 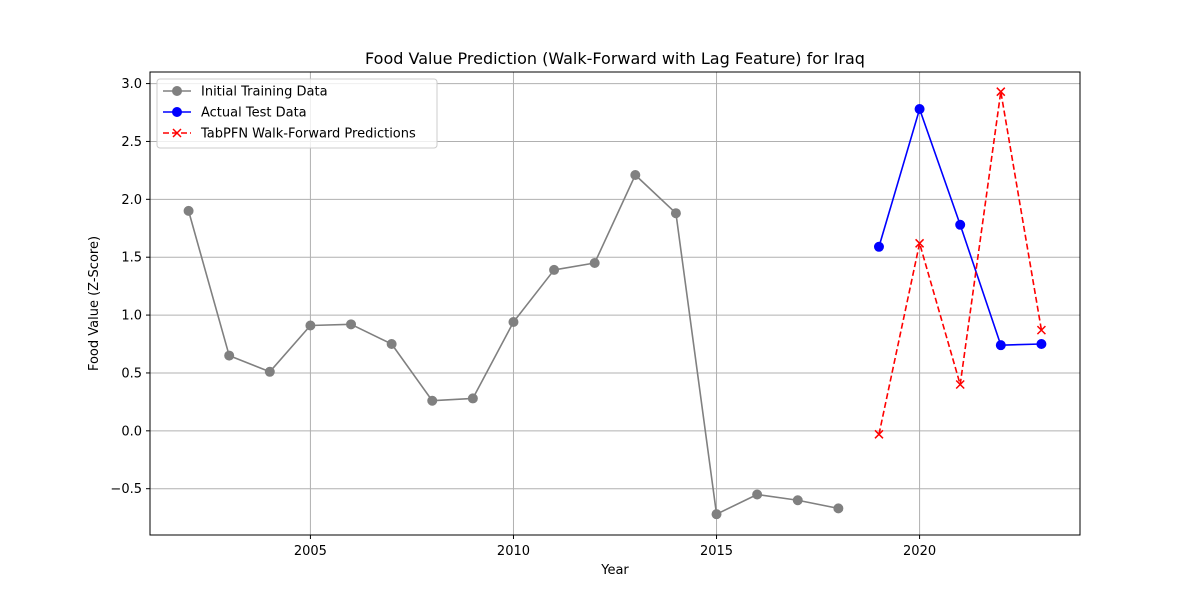 I want to click on legend-item: Initial Training Data, so click(x=245, y=92).